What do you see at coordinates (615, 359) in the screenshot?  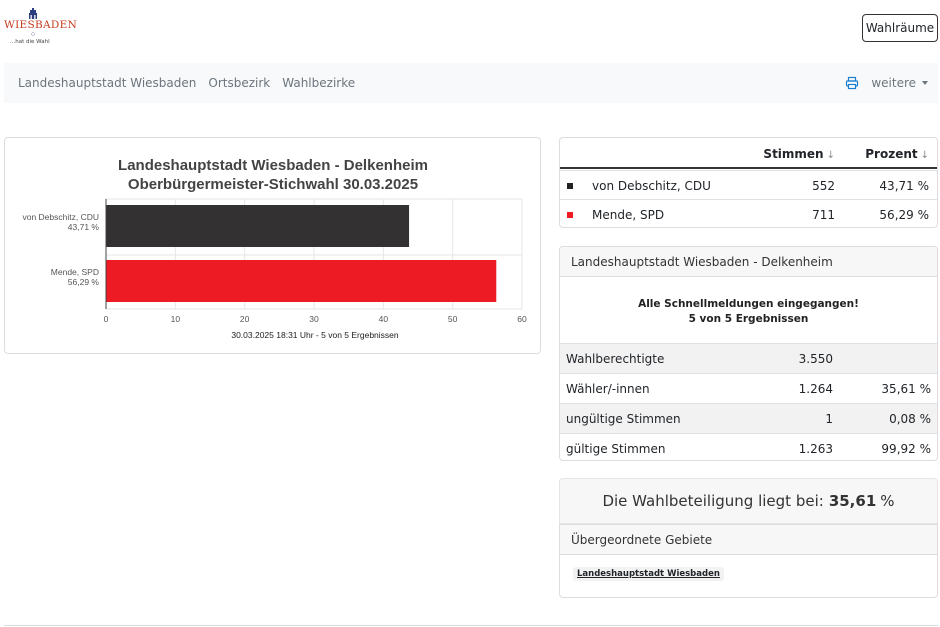 I see `stat-label: Wahlberechtigte` at bounding box center [615, 359].